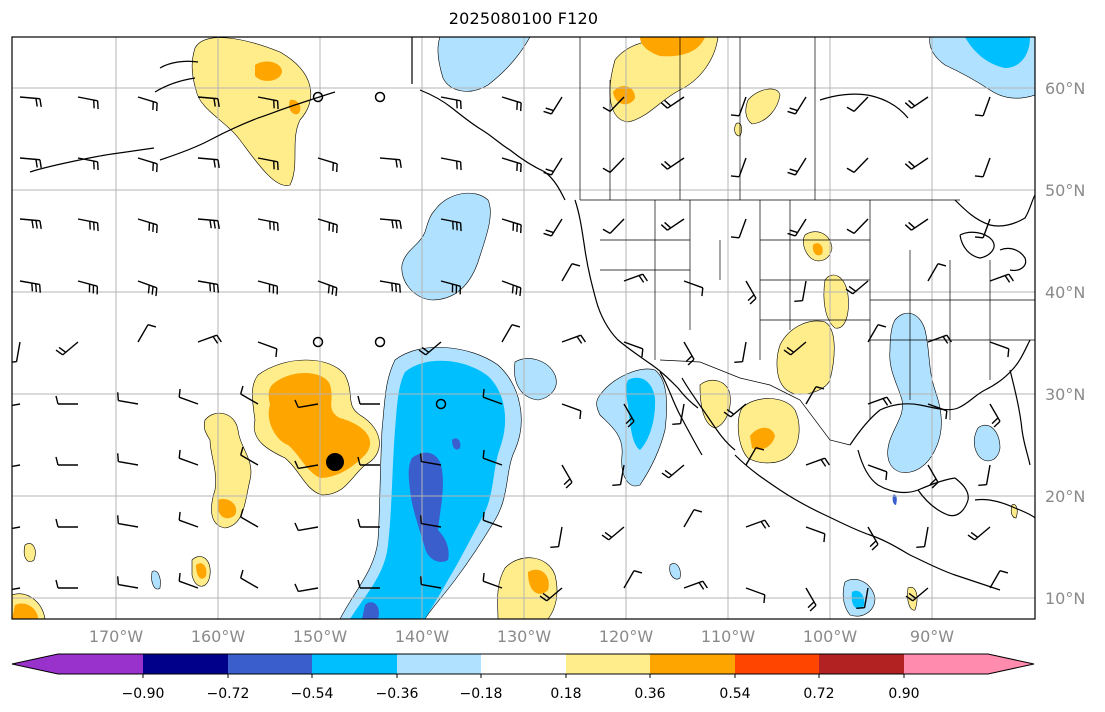 Image resolution: width=1105 pixels, height=712 pixels. Describe the element at coordinates (734, 694) in the screenshot. I see `colorbar-tick-label: 0.54` at that location.